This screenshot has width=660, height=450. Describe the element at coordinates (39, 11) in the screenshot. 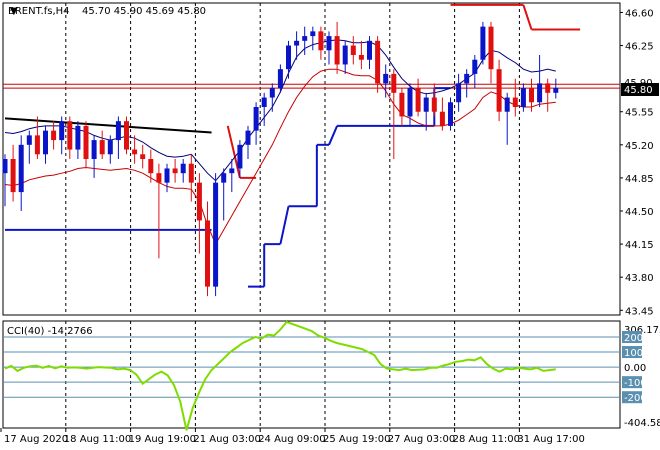

I see `symbol-label: BRENT.fs,H4` at that location.